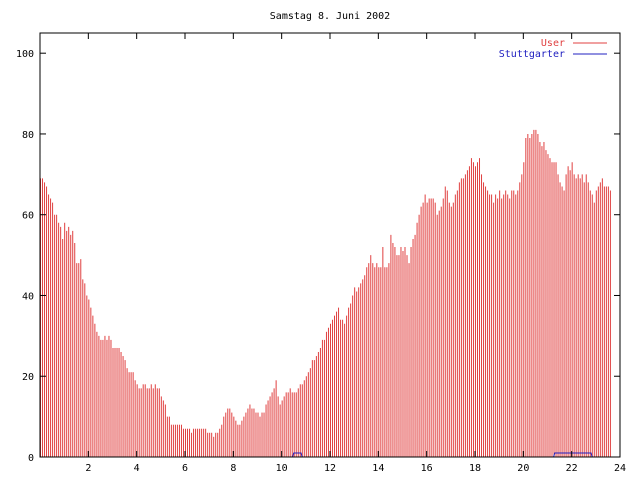 Image resolution: width=640 pixels, height=480 pixels. What do you see at coordinates (28, 296) in the screenshot?
I see `y-tick-label: 40` at bounding box center [28, 296].